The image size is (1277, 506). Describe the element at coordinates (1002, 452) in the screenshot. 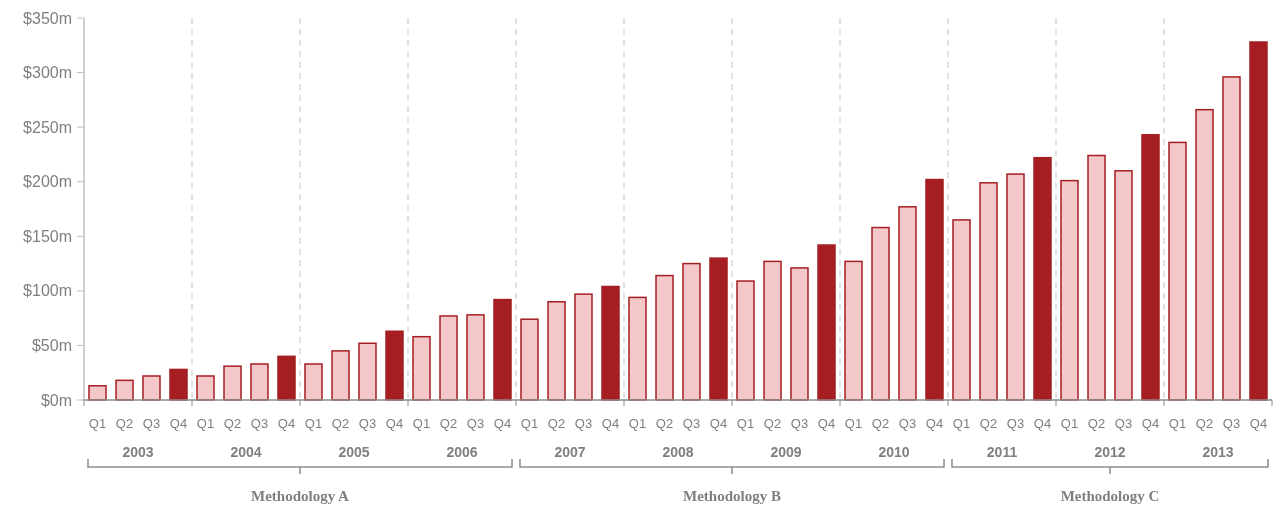

I see `text: 2011` at that location.